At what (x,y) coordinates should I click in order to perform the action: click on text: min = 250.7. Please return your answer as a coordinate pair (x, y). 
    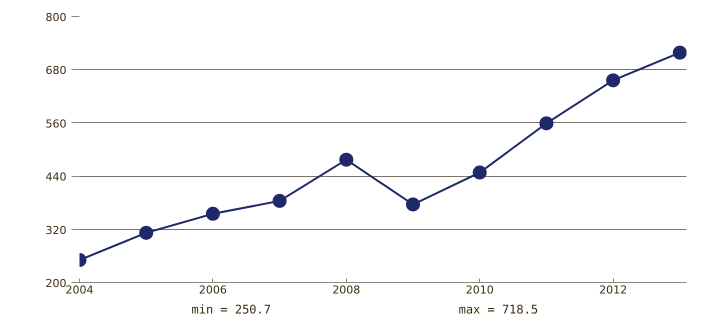
    Looking at the image, I should click on (231, 309).